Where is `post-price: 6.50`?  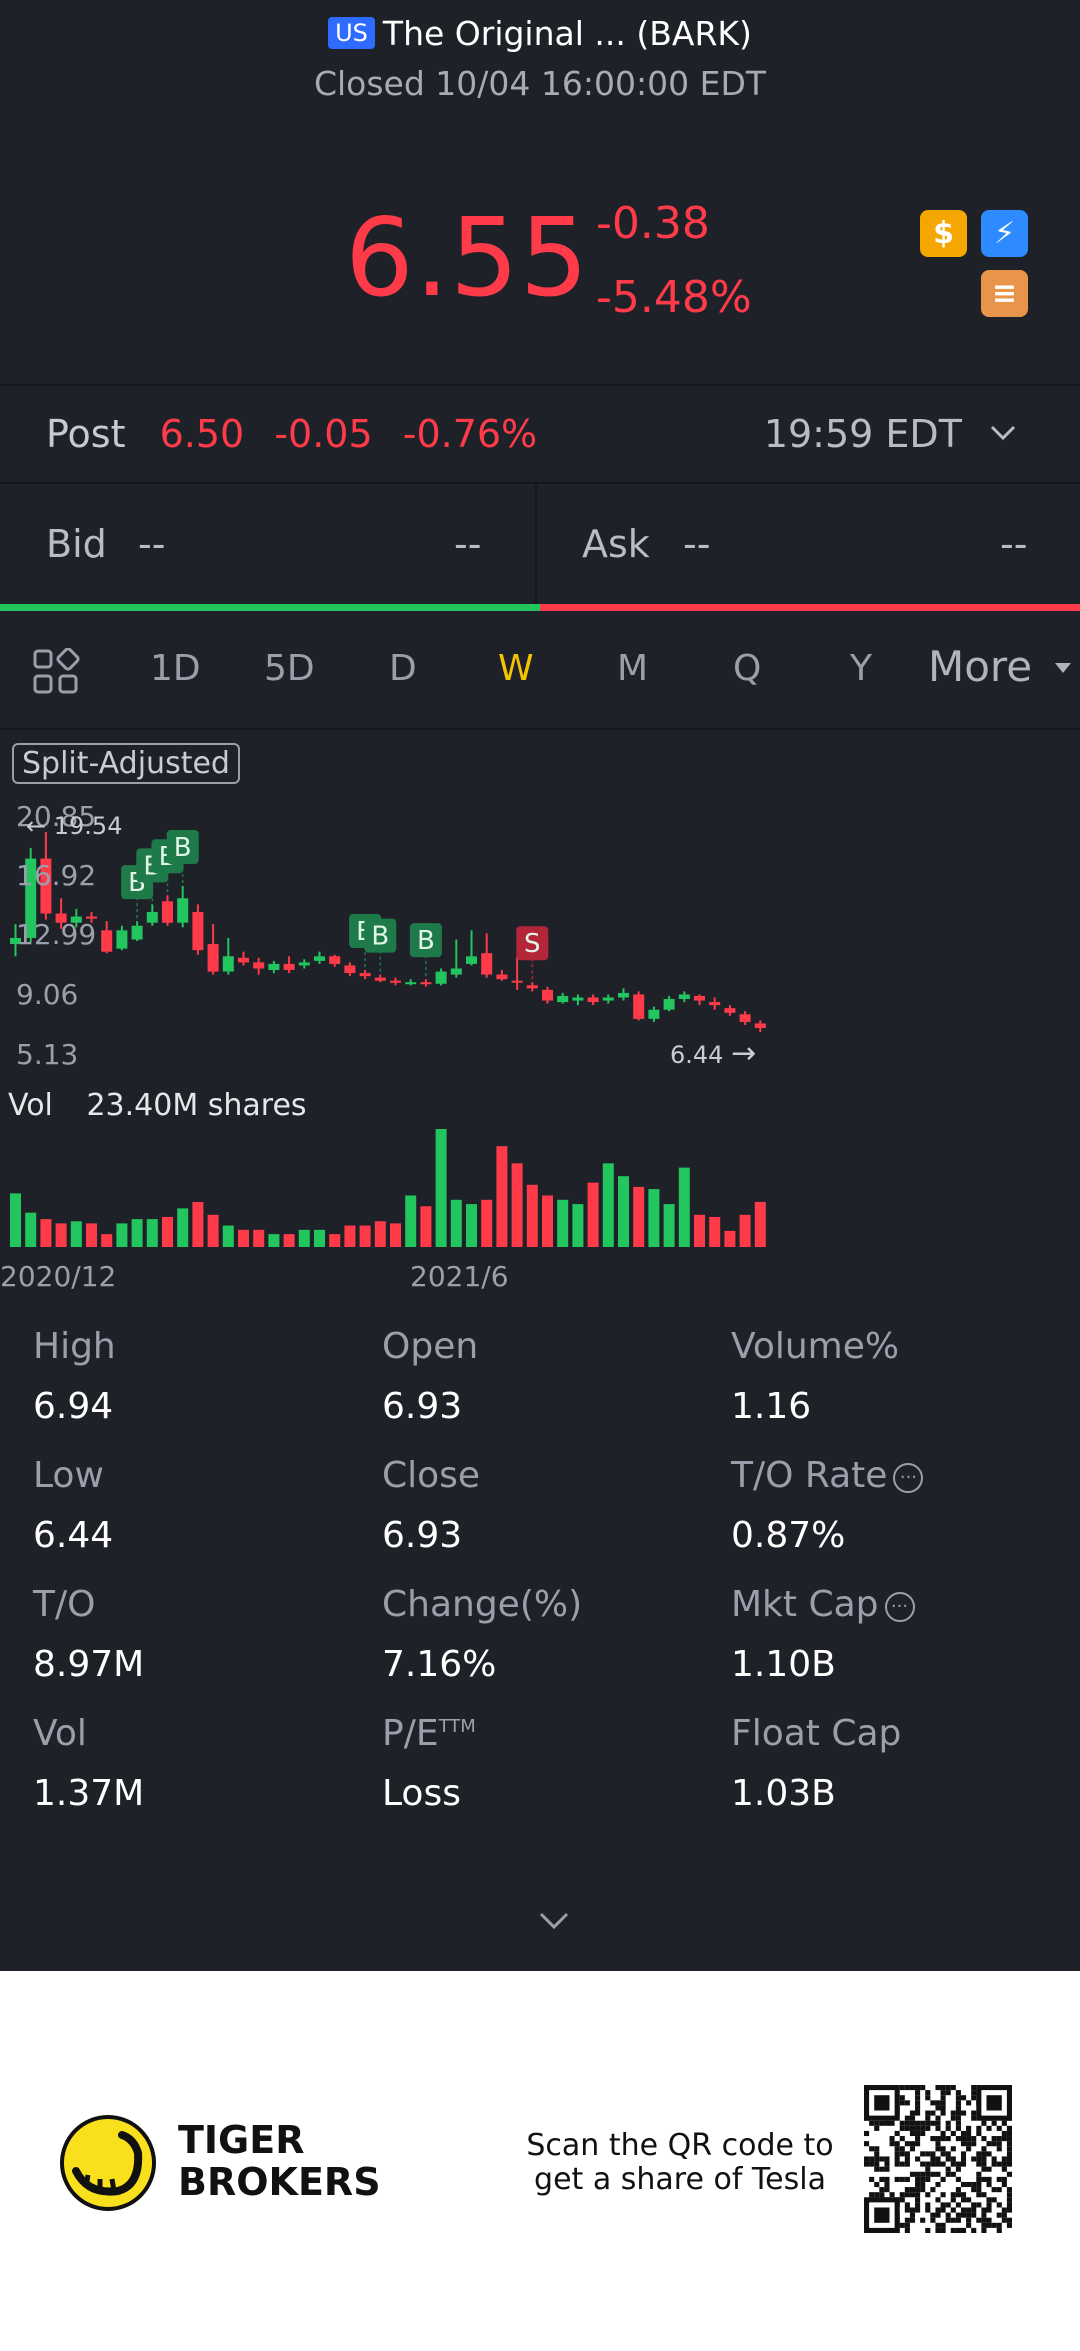 post-price: 6.50 is located at coordinates (202, 434).